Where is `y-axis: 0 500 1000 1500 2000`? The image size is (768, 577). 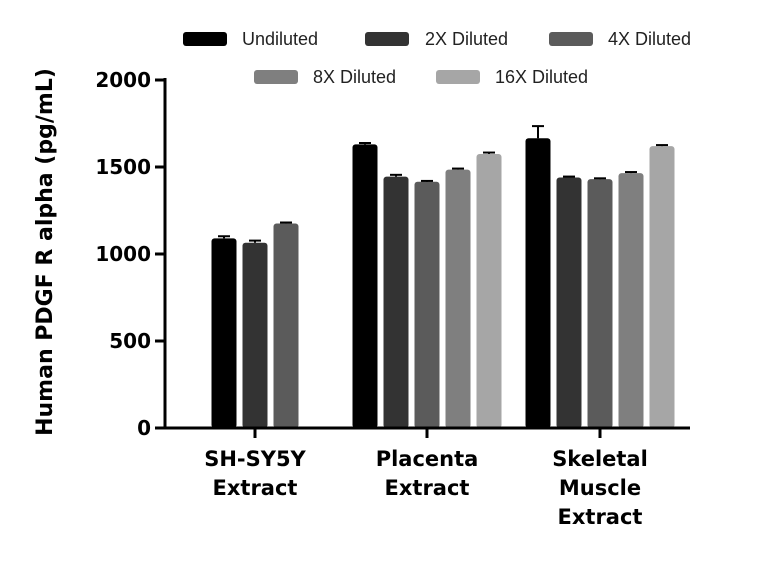
y-axis: 0 500 1000 1500 2000 is located at coordinates (131, 254).